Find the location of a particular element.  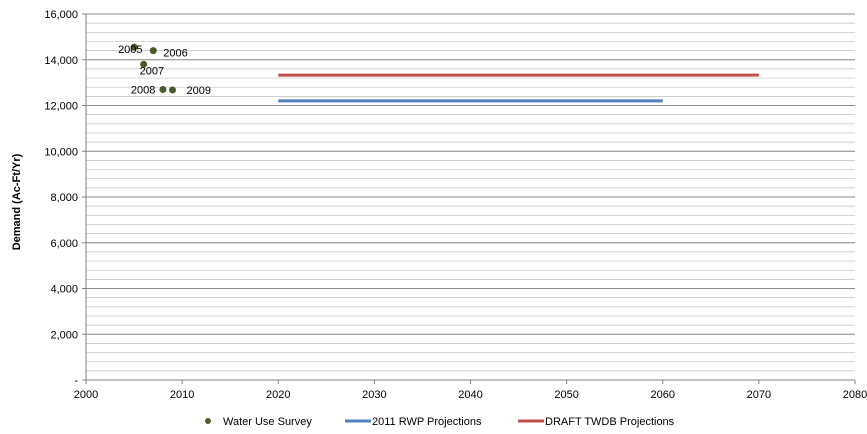

y-axis-title: Demand (Ac-Ft/Yr) is located at coordinates (17, 201).